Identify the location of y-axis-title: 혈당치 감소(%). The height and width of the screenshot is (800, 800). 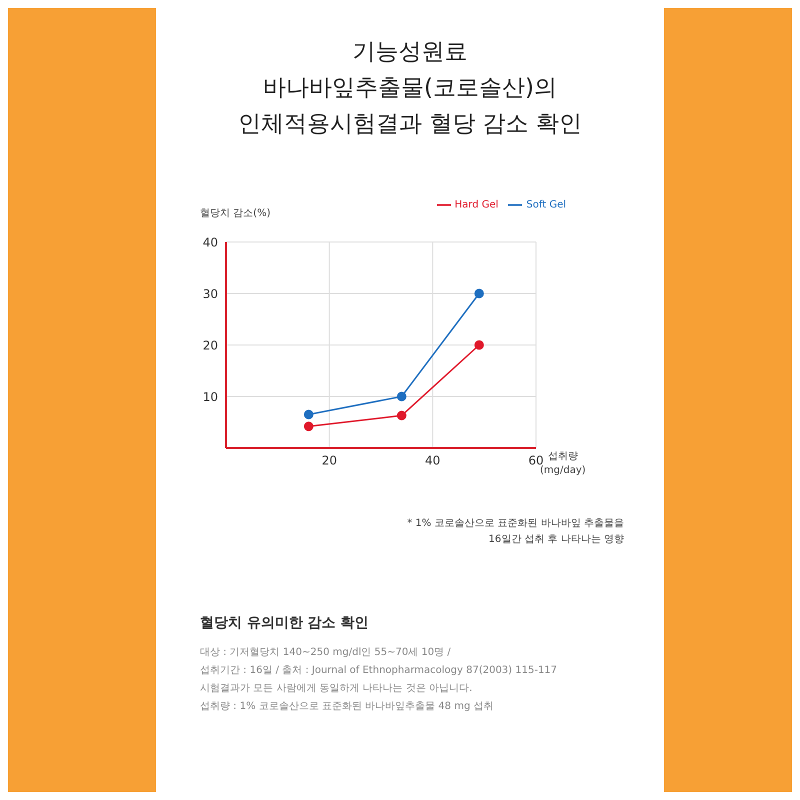
(235, 213).